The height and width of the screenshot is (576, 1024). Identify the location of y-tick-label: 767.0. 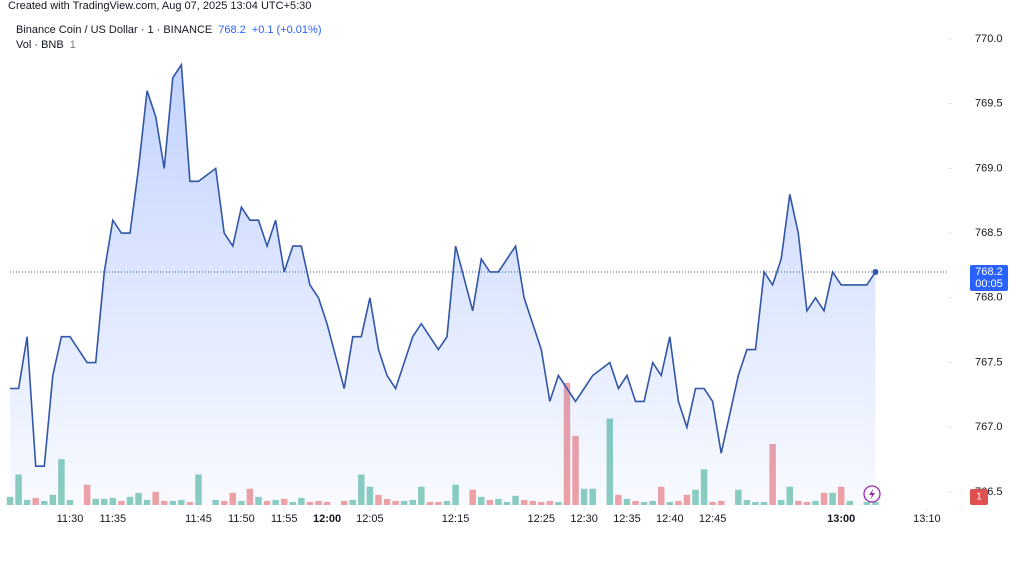
(989, 427).